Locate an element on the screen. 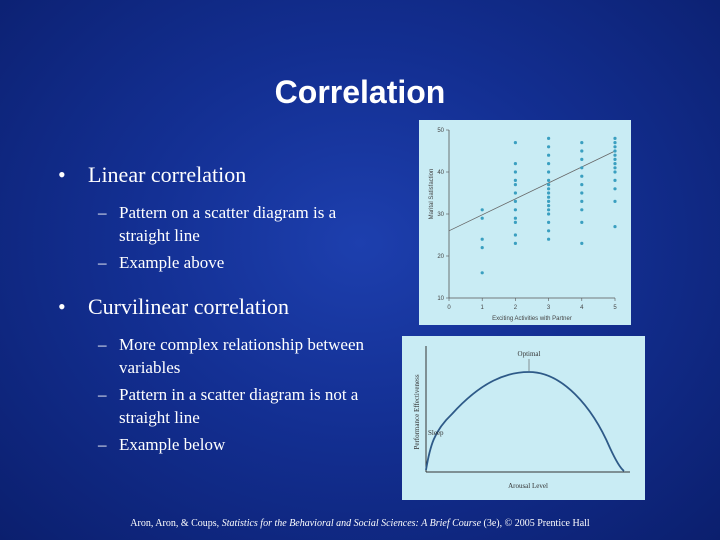 This screenshot has width=720, height=540. optimal-annotation: Optimal is located at coordinates (529, 354).